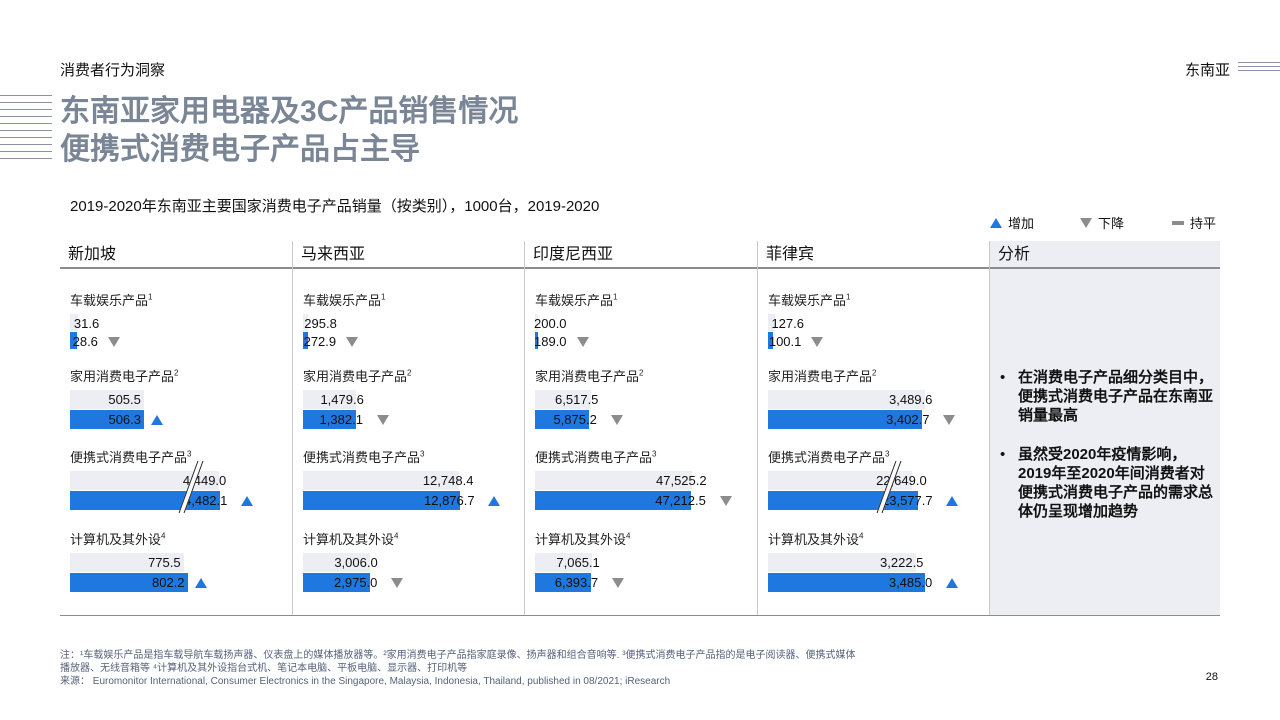  What do you see at coordinates (342, 399) in the screenshot?
I see `value-2019: 1,479.6` at bounding box center [342, 399].